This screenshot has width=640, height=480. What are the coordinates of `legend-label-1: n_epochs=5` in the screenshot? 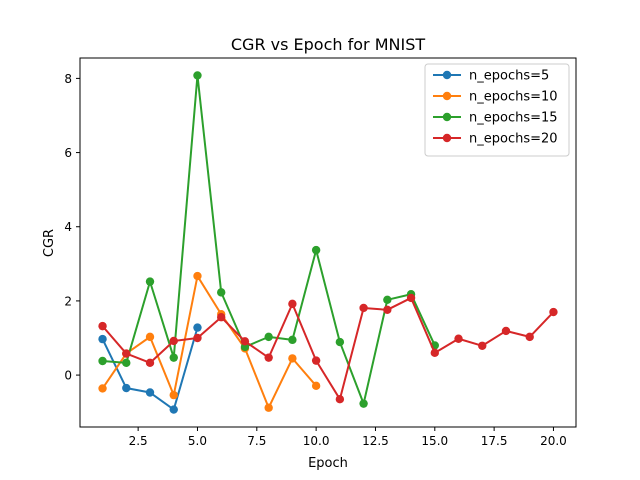 It's located at (509, 76).